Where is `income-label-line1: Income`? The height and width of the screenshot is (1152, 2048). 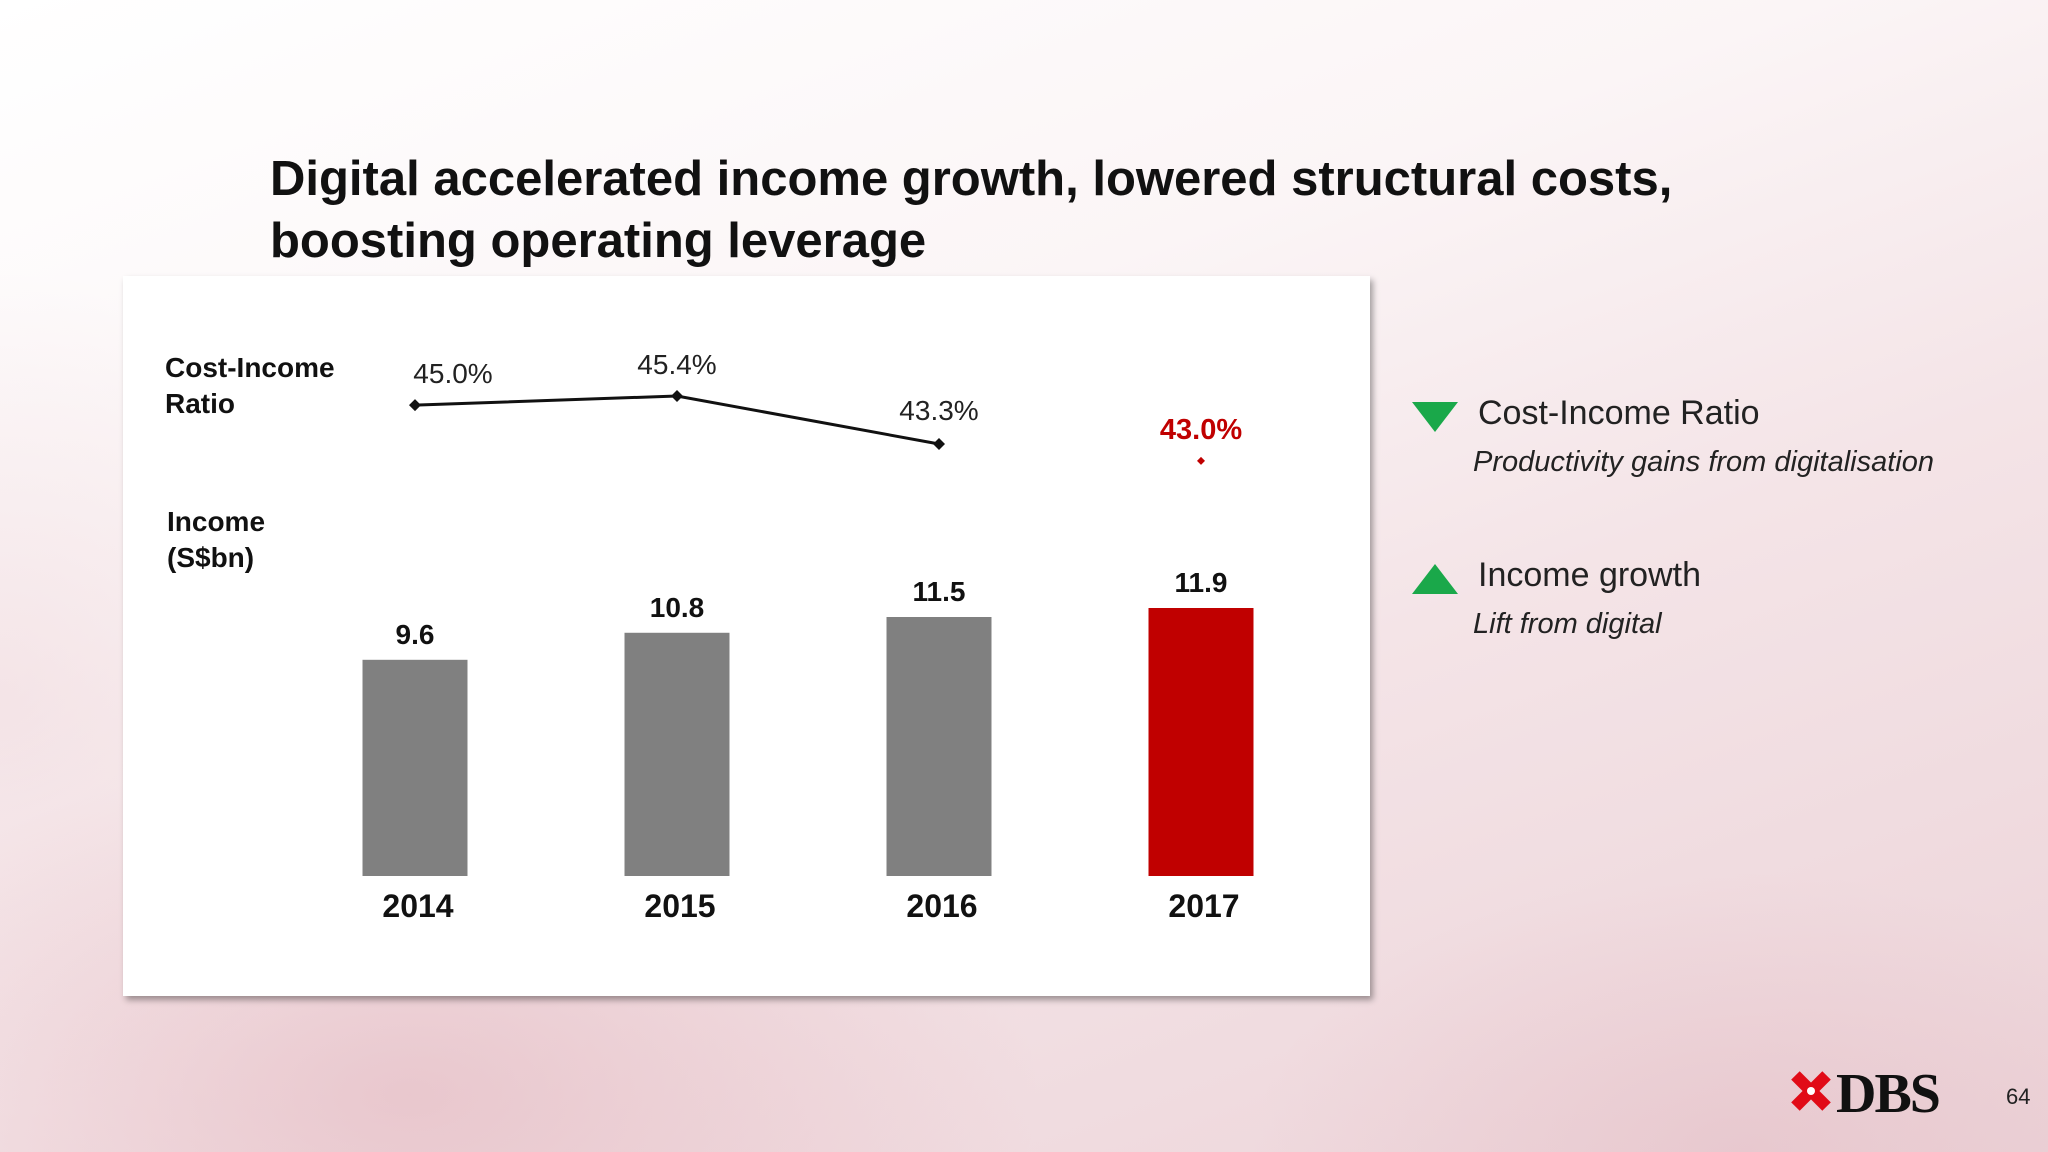
income-label-line1: Income is located at coordinates (216, 521).